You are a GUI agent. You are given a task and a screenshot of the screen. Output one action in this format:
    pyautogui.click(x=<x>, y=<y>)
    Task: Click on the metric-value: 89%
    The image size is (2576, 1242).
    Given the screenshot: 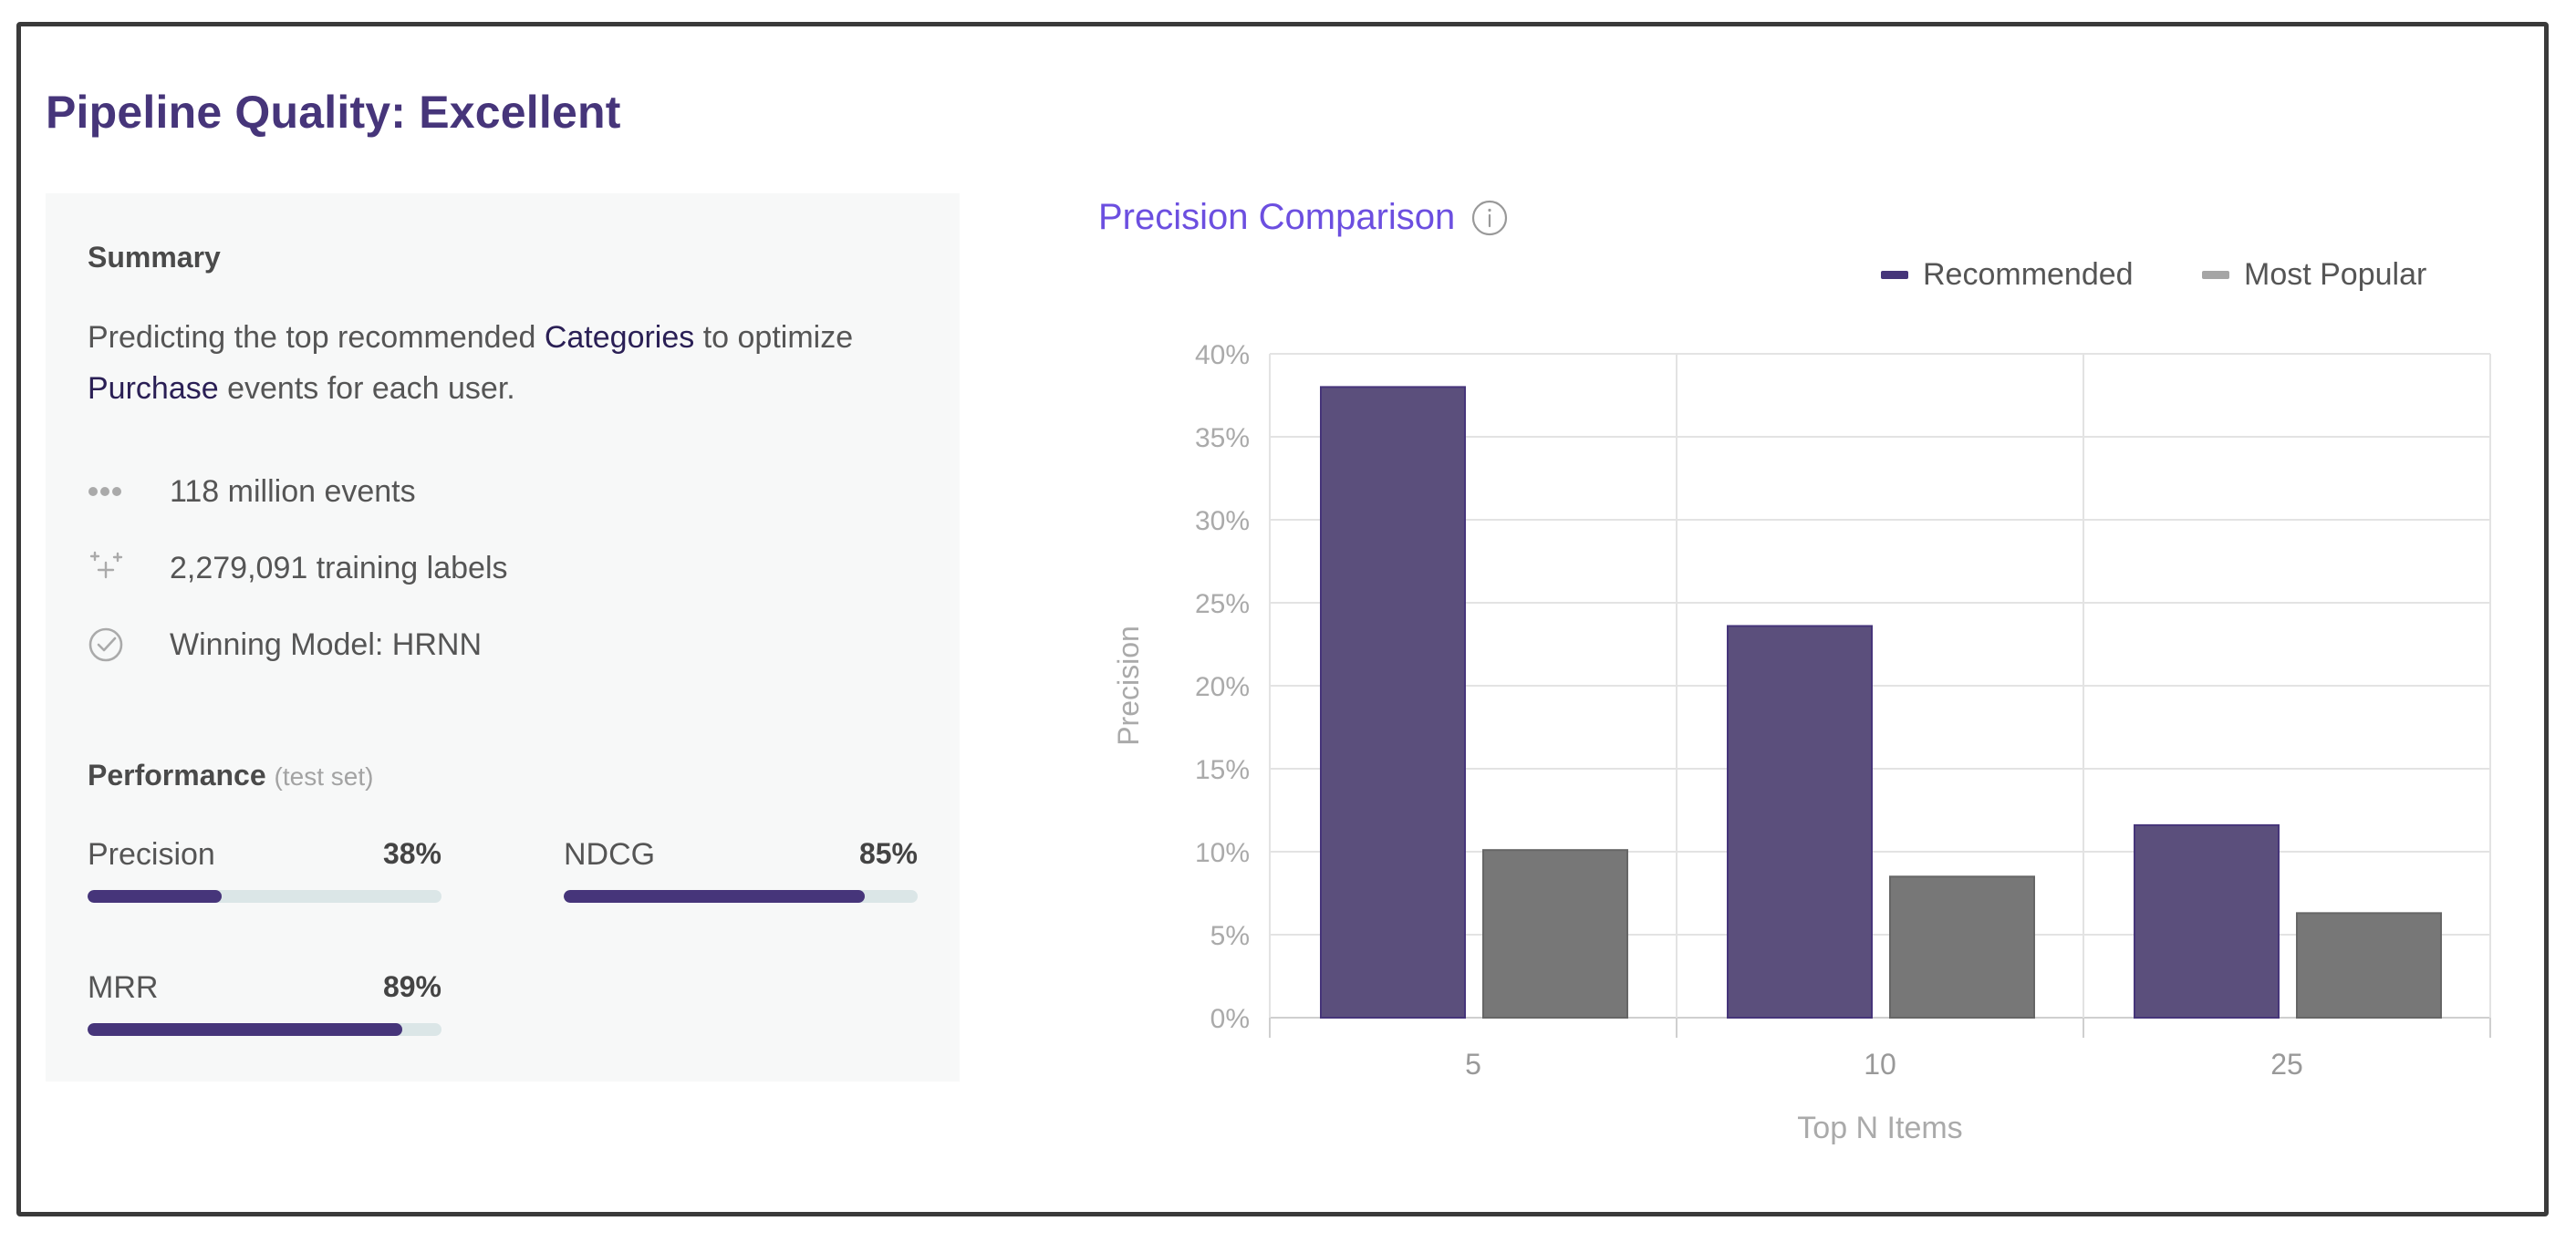 What is the action you would take?
    pyautogui.click(x=411, y=986)
    